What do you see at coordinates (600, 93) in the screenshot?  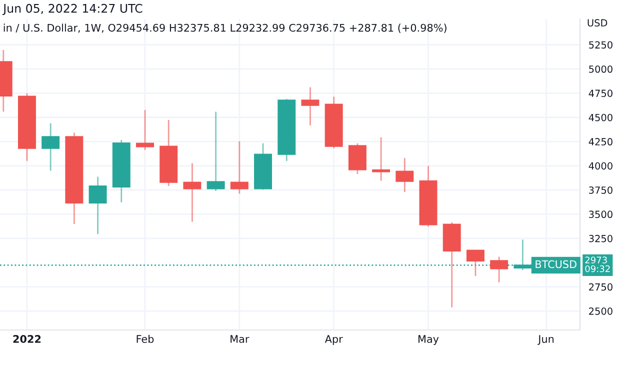 I see `y-tick-label: 4750` at bounding box center [600, 93].